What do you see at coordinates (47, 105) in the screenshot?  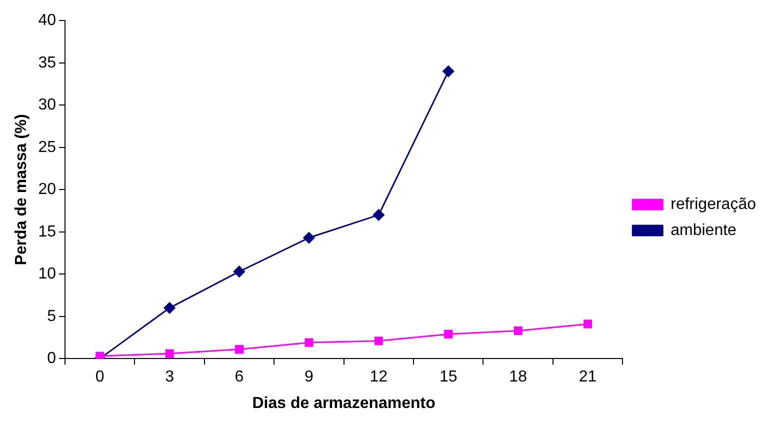 I see `y-tick-label: 30` at bounding box center [47, 105].